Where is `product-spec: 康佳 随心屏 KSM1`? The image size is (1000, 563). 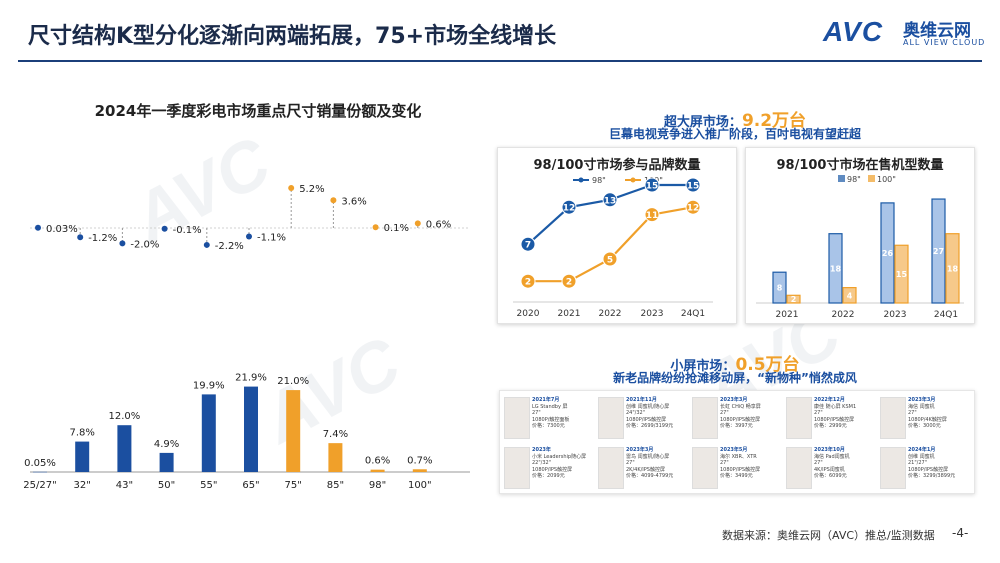 product-spec: 康佳 随心屏 KSM1 is located at coordinates (835, 406).